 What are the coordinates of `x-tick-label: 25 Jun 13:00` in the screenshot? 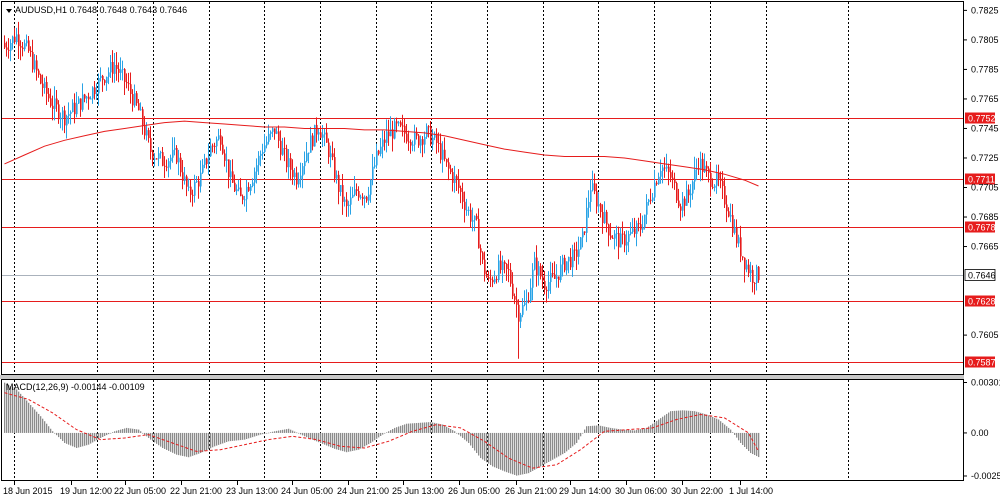 It's located at (418, 491).